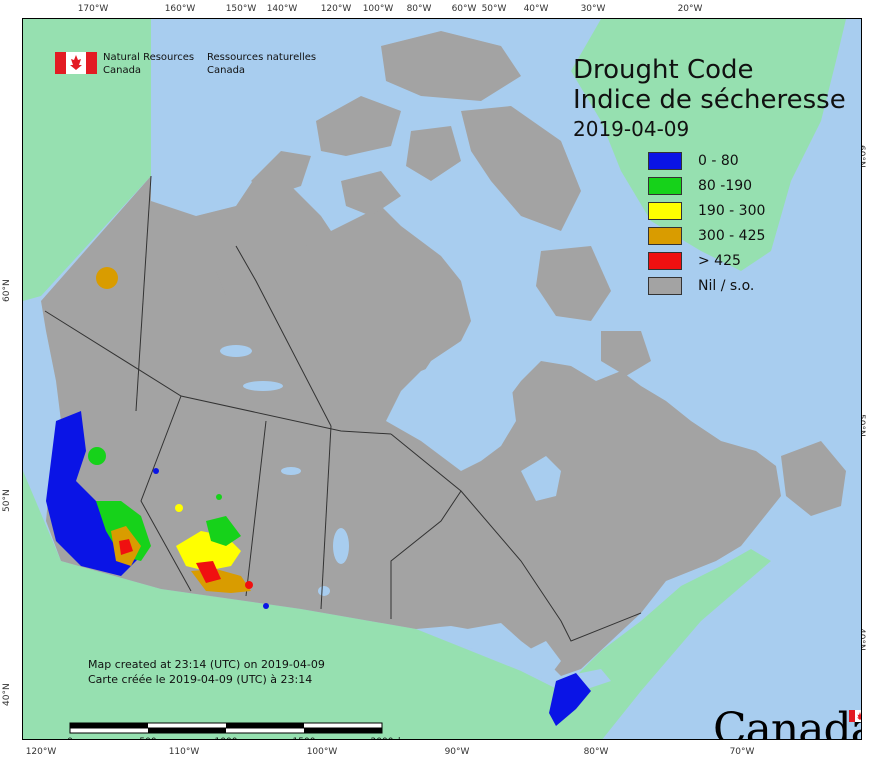 This screenshot has height=760, width=880. I want to click on top-lon-label: 120°W, so click(336, 9).